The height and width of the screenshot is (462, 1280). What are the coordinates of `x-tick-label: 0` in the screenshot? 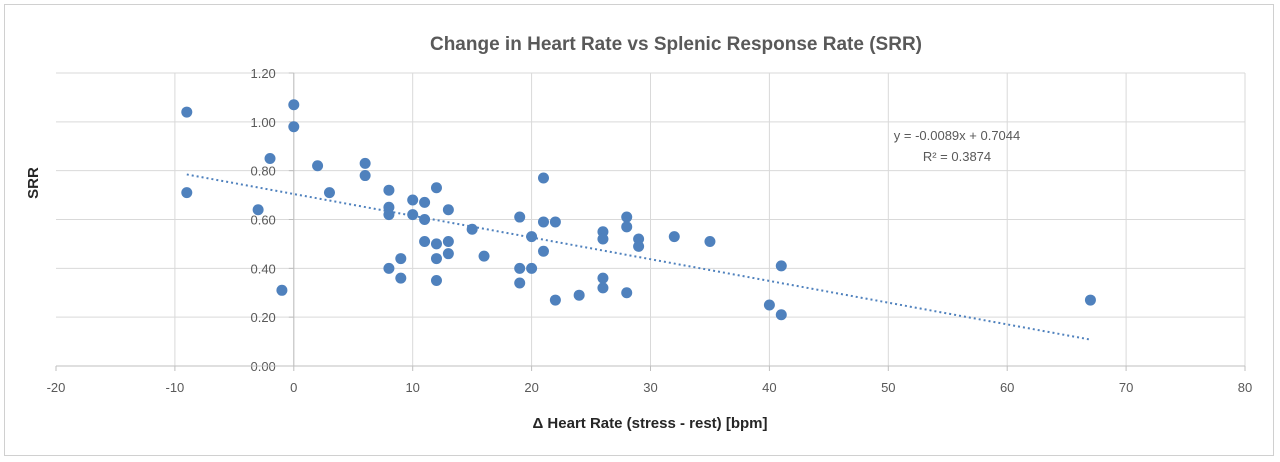 It's located at (293, 387).